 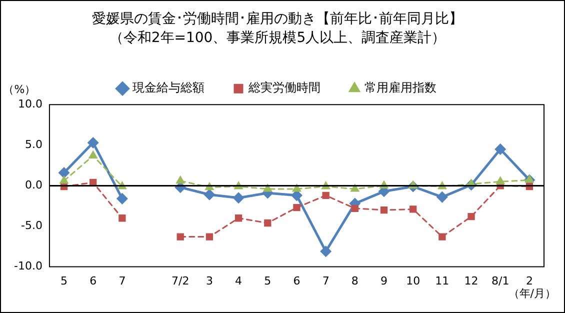 I want to click on x-tick-label: 2, so click(x=529, y=281).